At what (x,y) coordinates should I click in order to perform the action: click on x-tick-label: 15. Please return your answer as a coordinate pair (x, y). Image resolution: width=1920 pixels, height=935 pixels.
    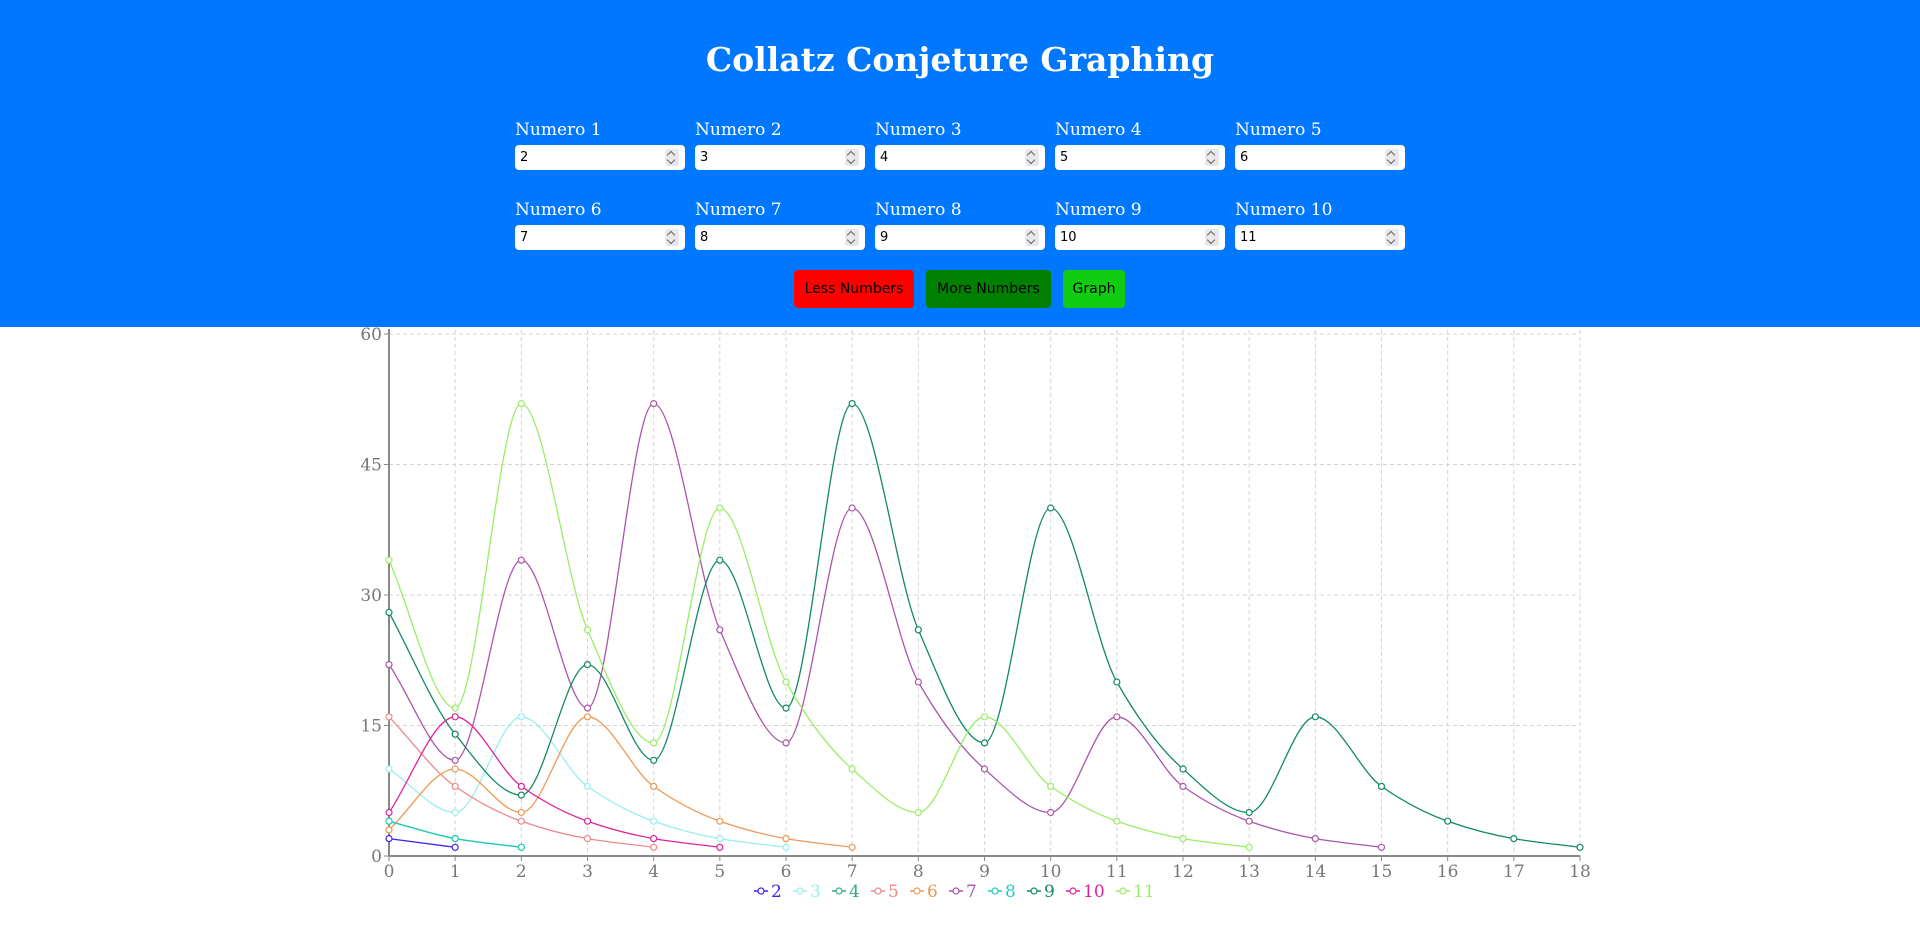
    Looking at the image, I should click on (1382, 872).